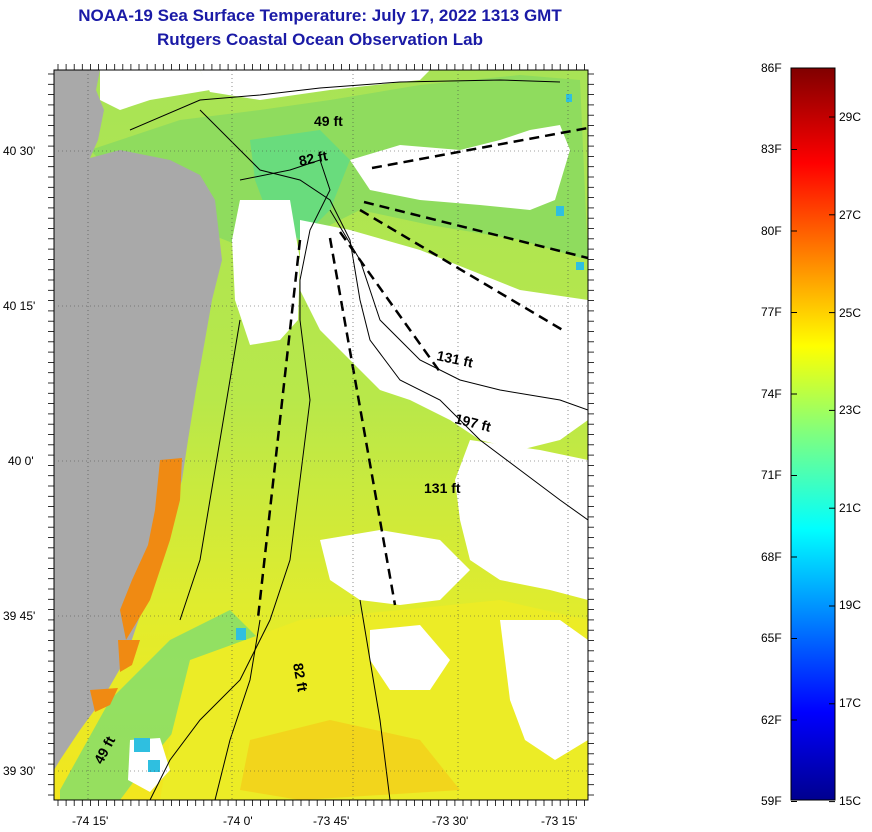  I want to click on colorbar-c-label: 27C, so click(850, 215).